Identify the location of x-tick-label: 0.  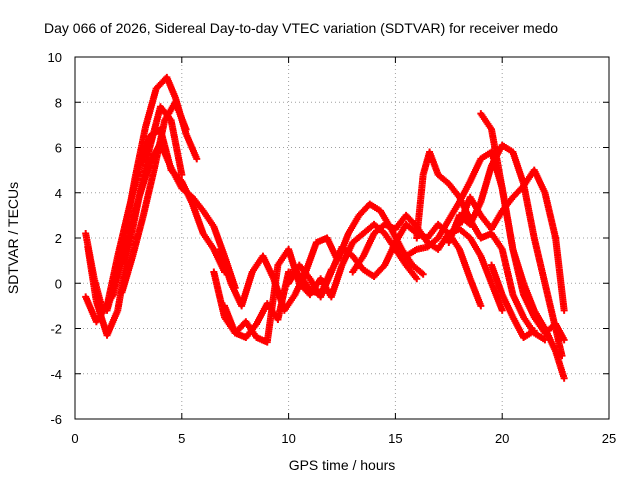
(74, 438).